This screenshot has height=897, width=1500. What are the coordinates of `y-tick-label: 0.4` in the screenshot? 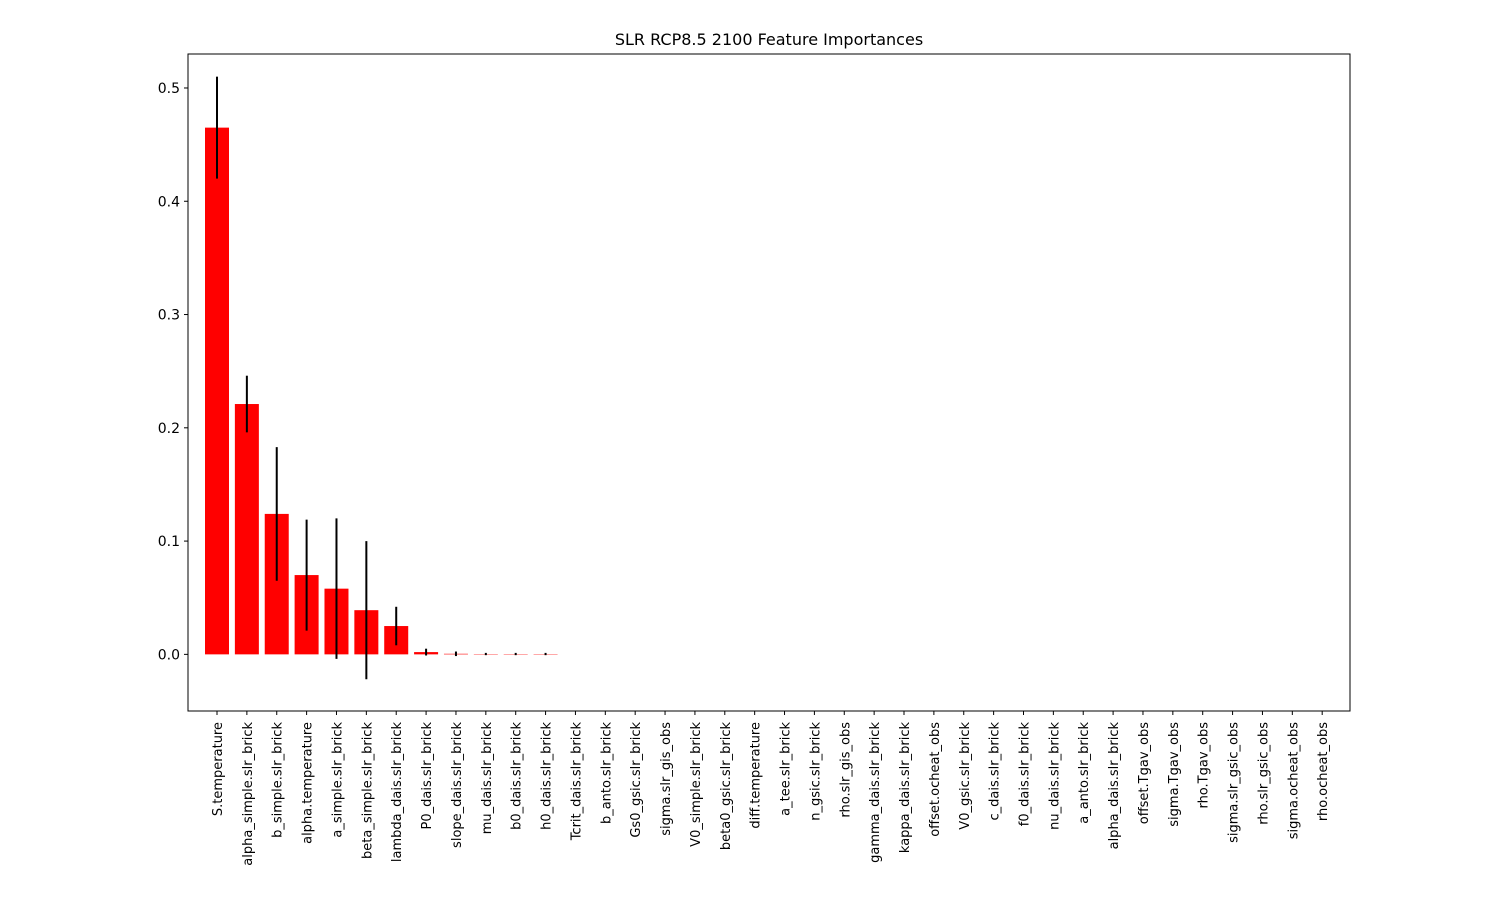 It's located at (169, 202).